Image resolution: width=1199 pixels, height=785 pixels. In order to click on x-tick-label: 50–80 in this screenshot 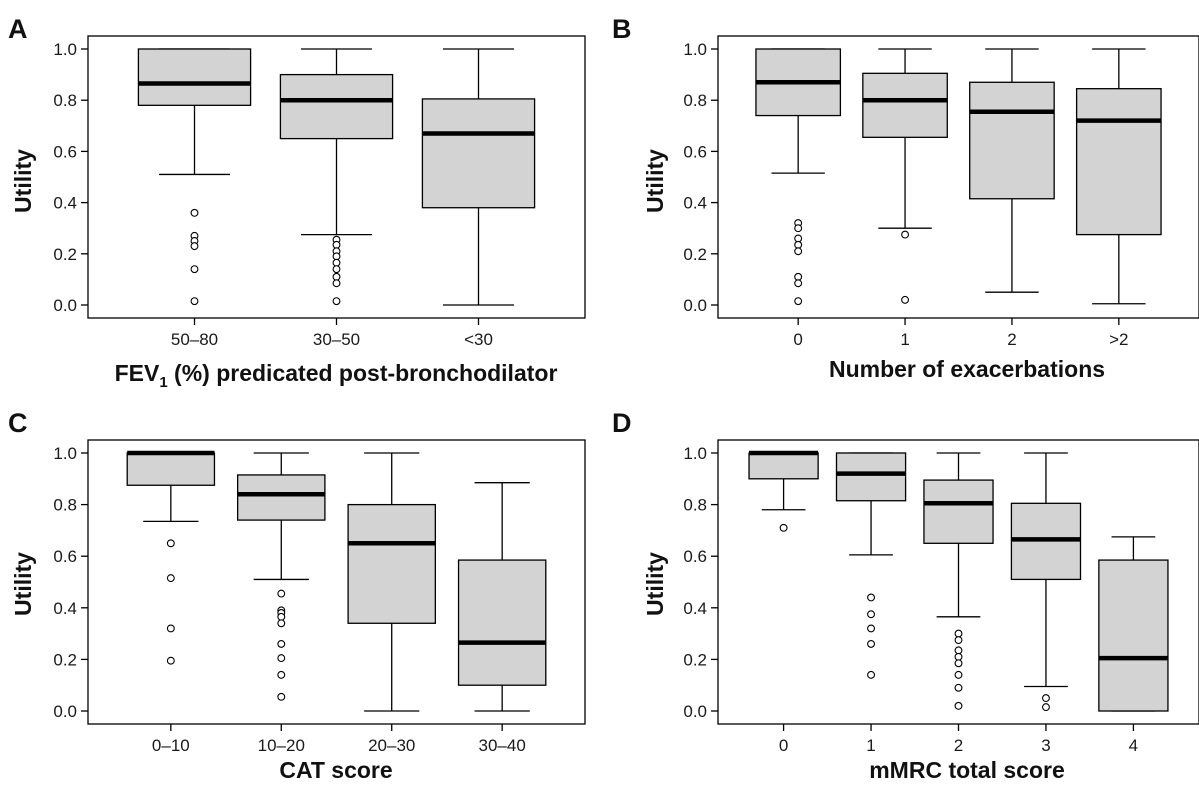, I will do `click(194, 339)`.